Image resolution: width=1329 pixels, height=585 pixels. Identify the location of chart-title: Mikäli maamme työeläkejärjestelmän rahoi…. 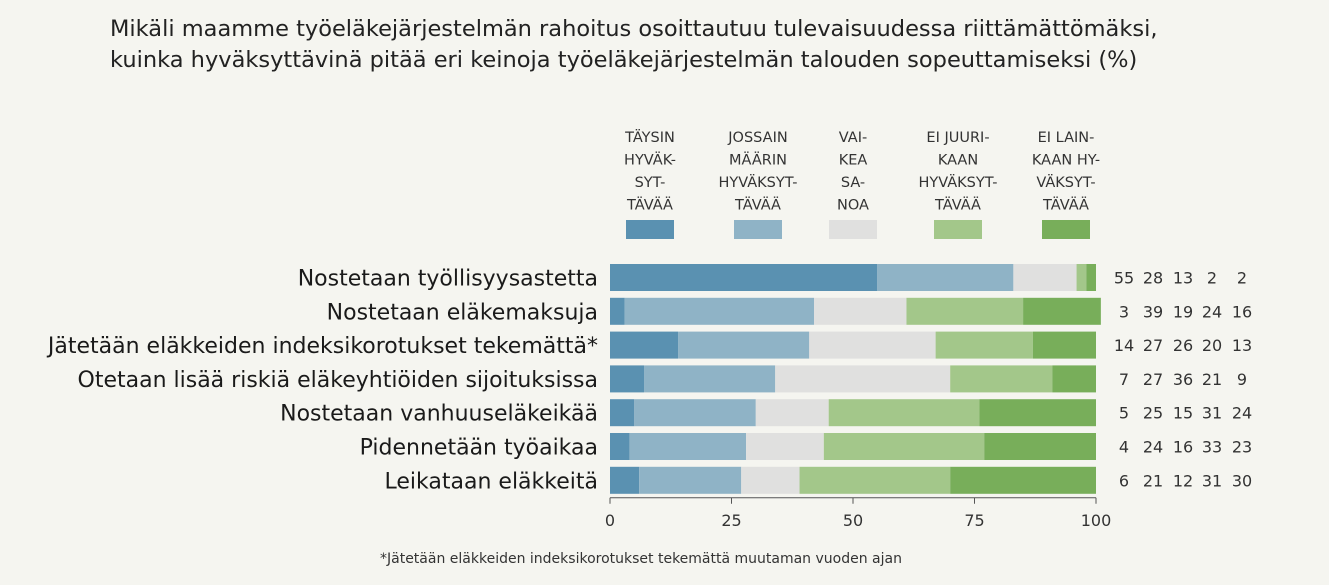
(685, 45).